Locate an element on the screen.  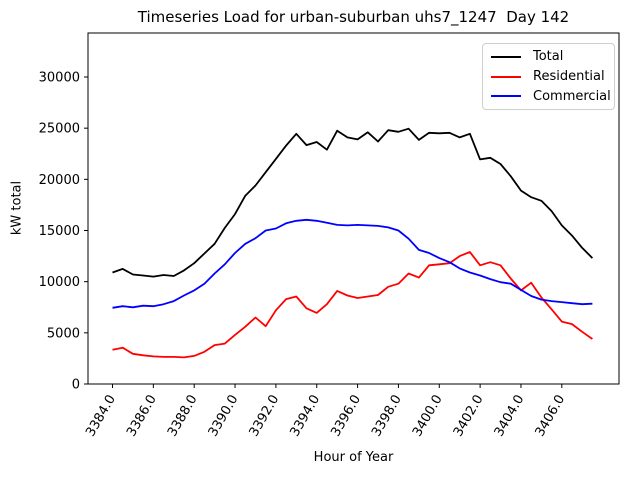
y-axis-tick-label: 0 is located at coordinates (76, 385).